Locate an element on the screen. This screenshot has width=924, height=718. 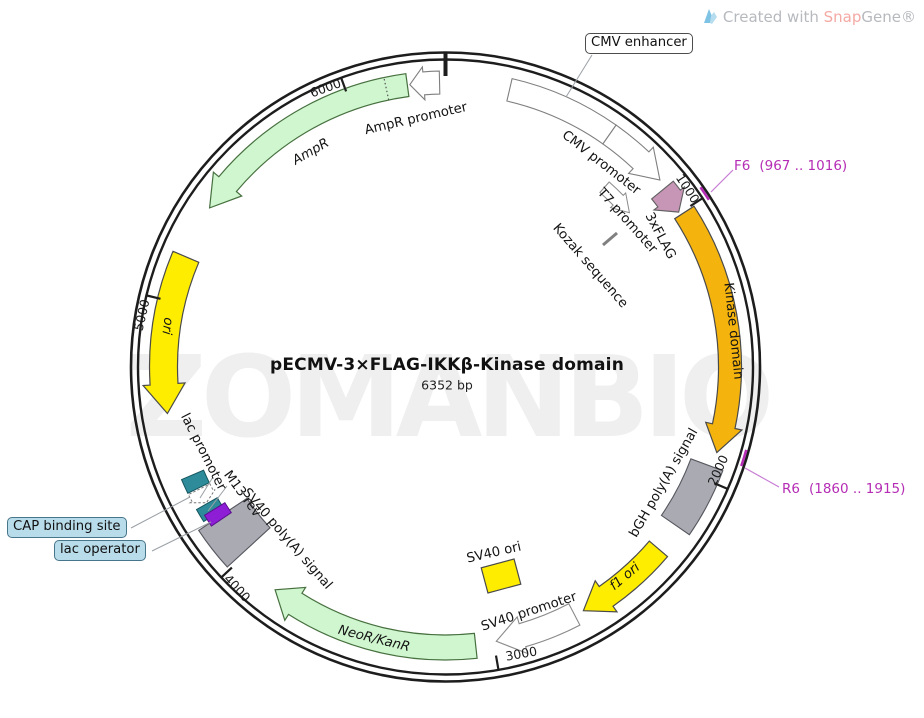
feature-arc-ori is located at coordinates (170, 332).